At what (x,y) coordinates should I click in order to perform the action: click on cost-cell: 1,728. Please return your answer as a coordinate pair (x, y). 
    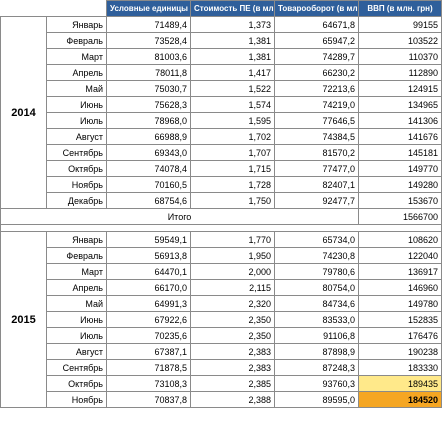
    Looking at the image, I should click on (232, 184).